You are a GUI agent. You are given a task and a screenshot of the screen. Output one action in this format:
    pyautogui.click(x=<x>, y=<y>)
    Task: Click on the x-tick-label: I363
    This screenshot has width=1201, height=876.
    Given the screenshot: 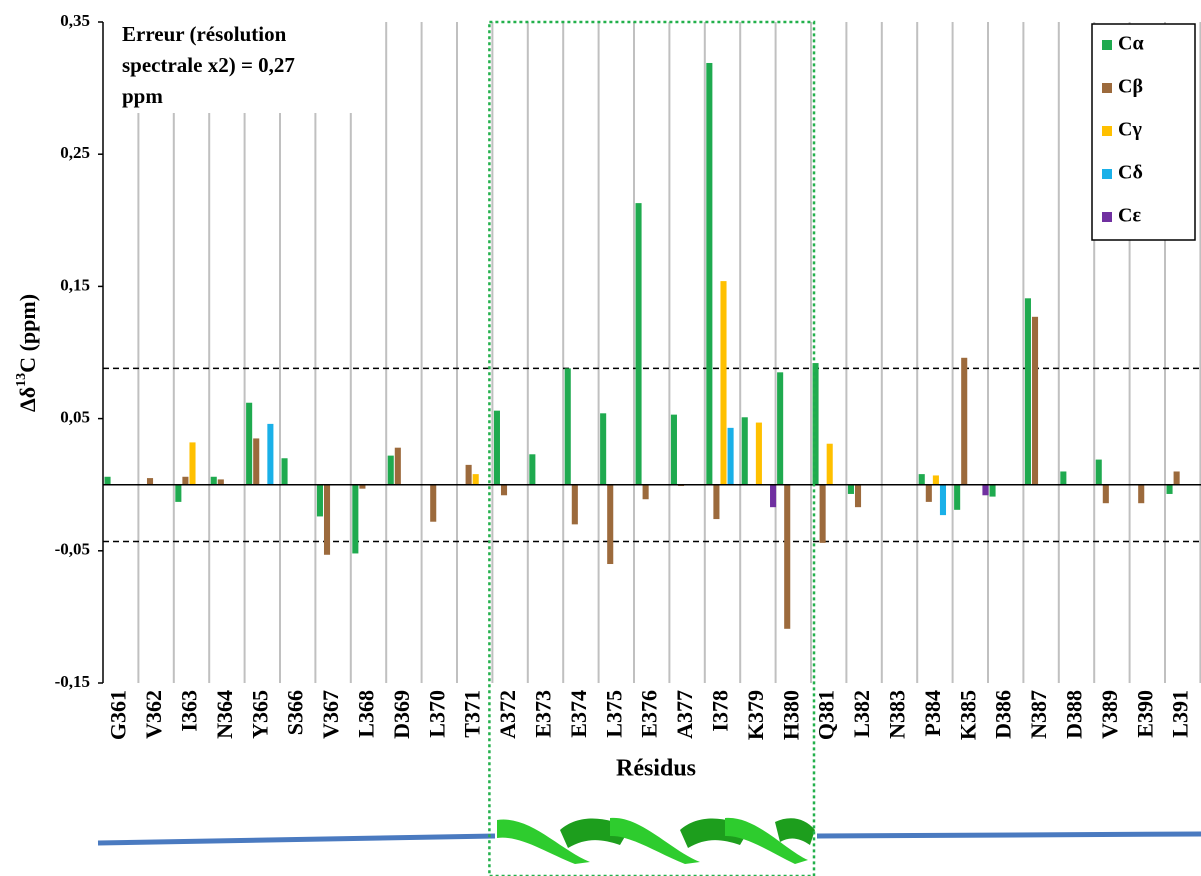 What is the action you would take?
    pyautogui.click(x=189, y=711)
    